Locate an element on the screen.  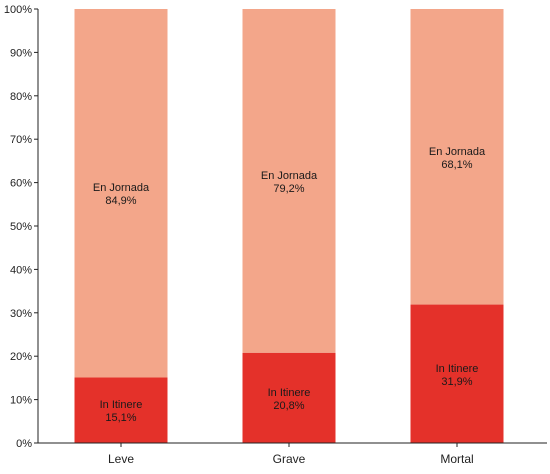
bar-en-jornada-leve is located at coordinates (121, 193).